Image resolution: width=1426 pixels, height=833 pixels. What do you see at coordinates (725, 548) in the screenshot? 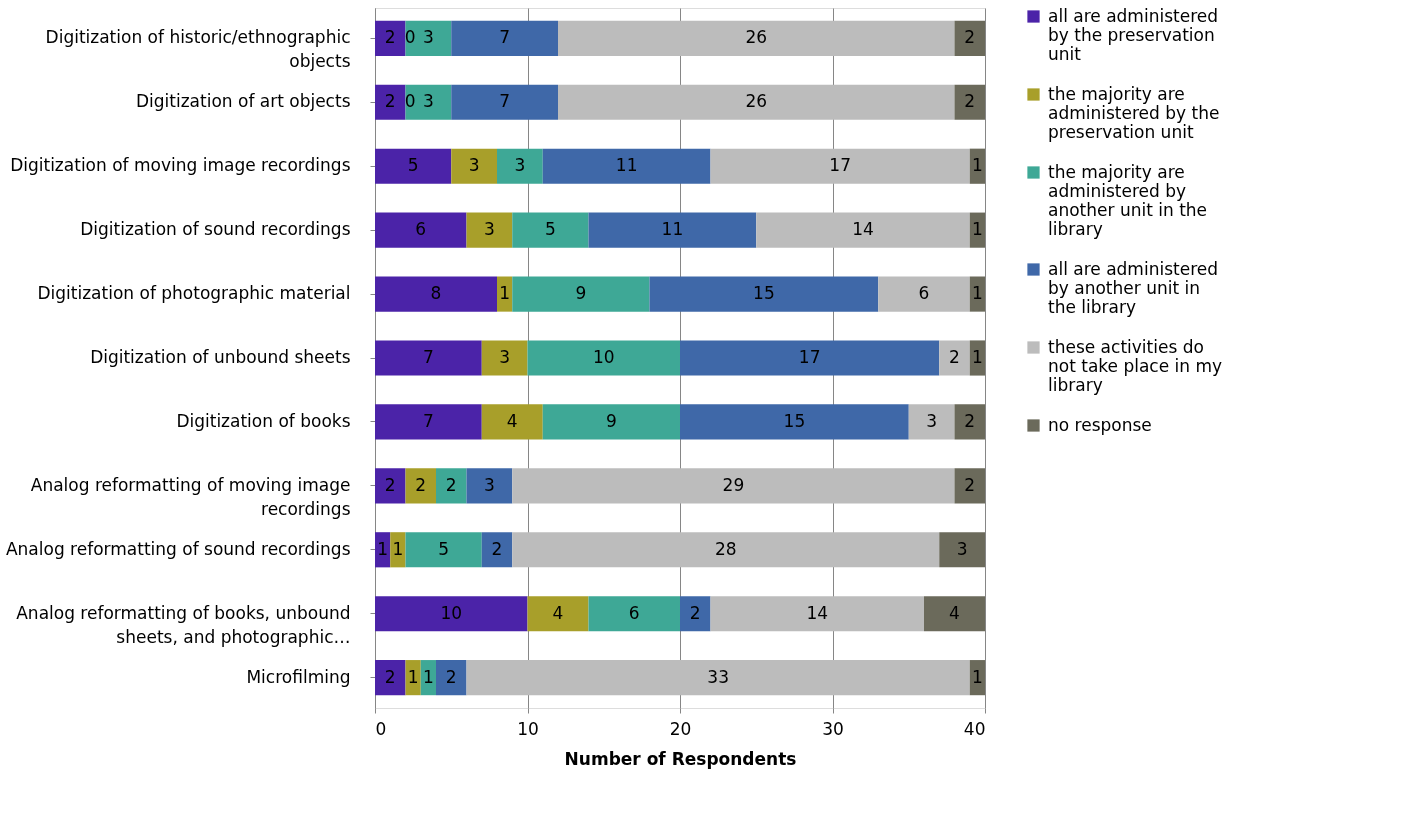
I see `data-label: 28` at bounding box center [725, 548].